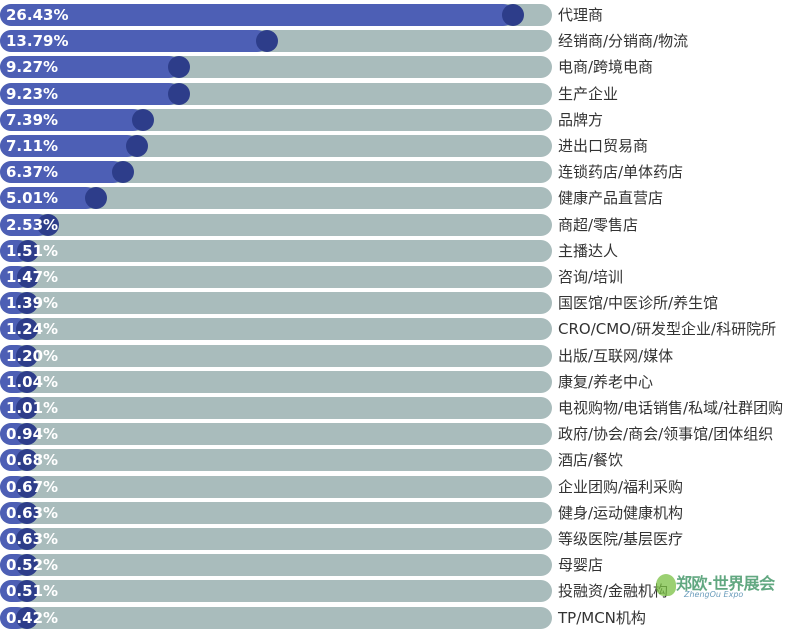 This screenshot has width=800, height=633. Describe the element at coordinates (32, 277) in the screenshot. I see `data-label: 1.47%` at that location.